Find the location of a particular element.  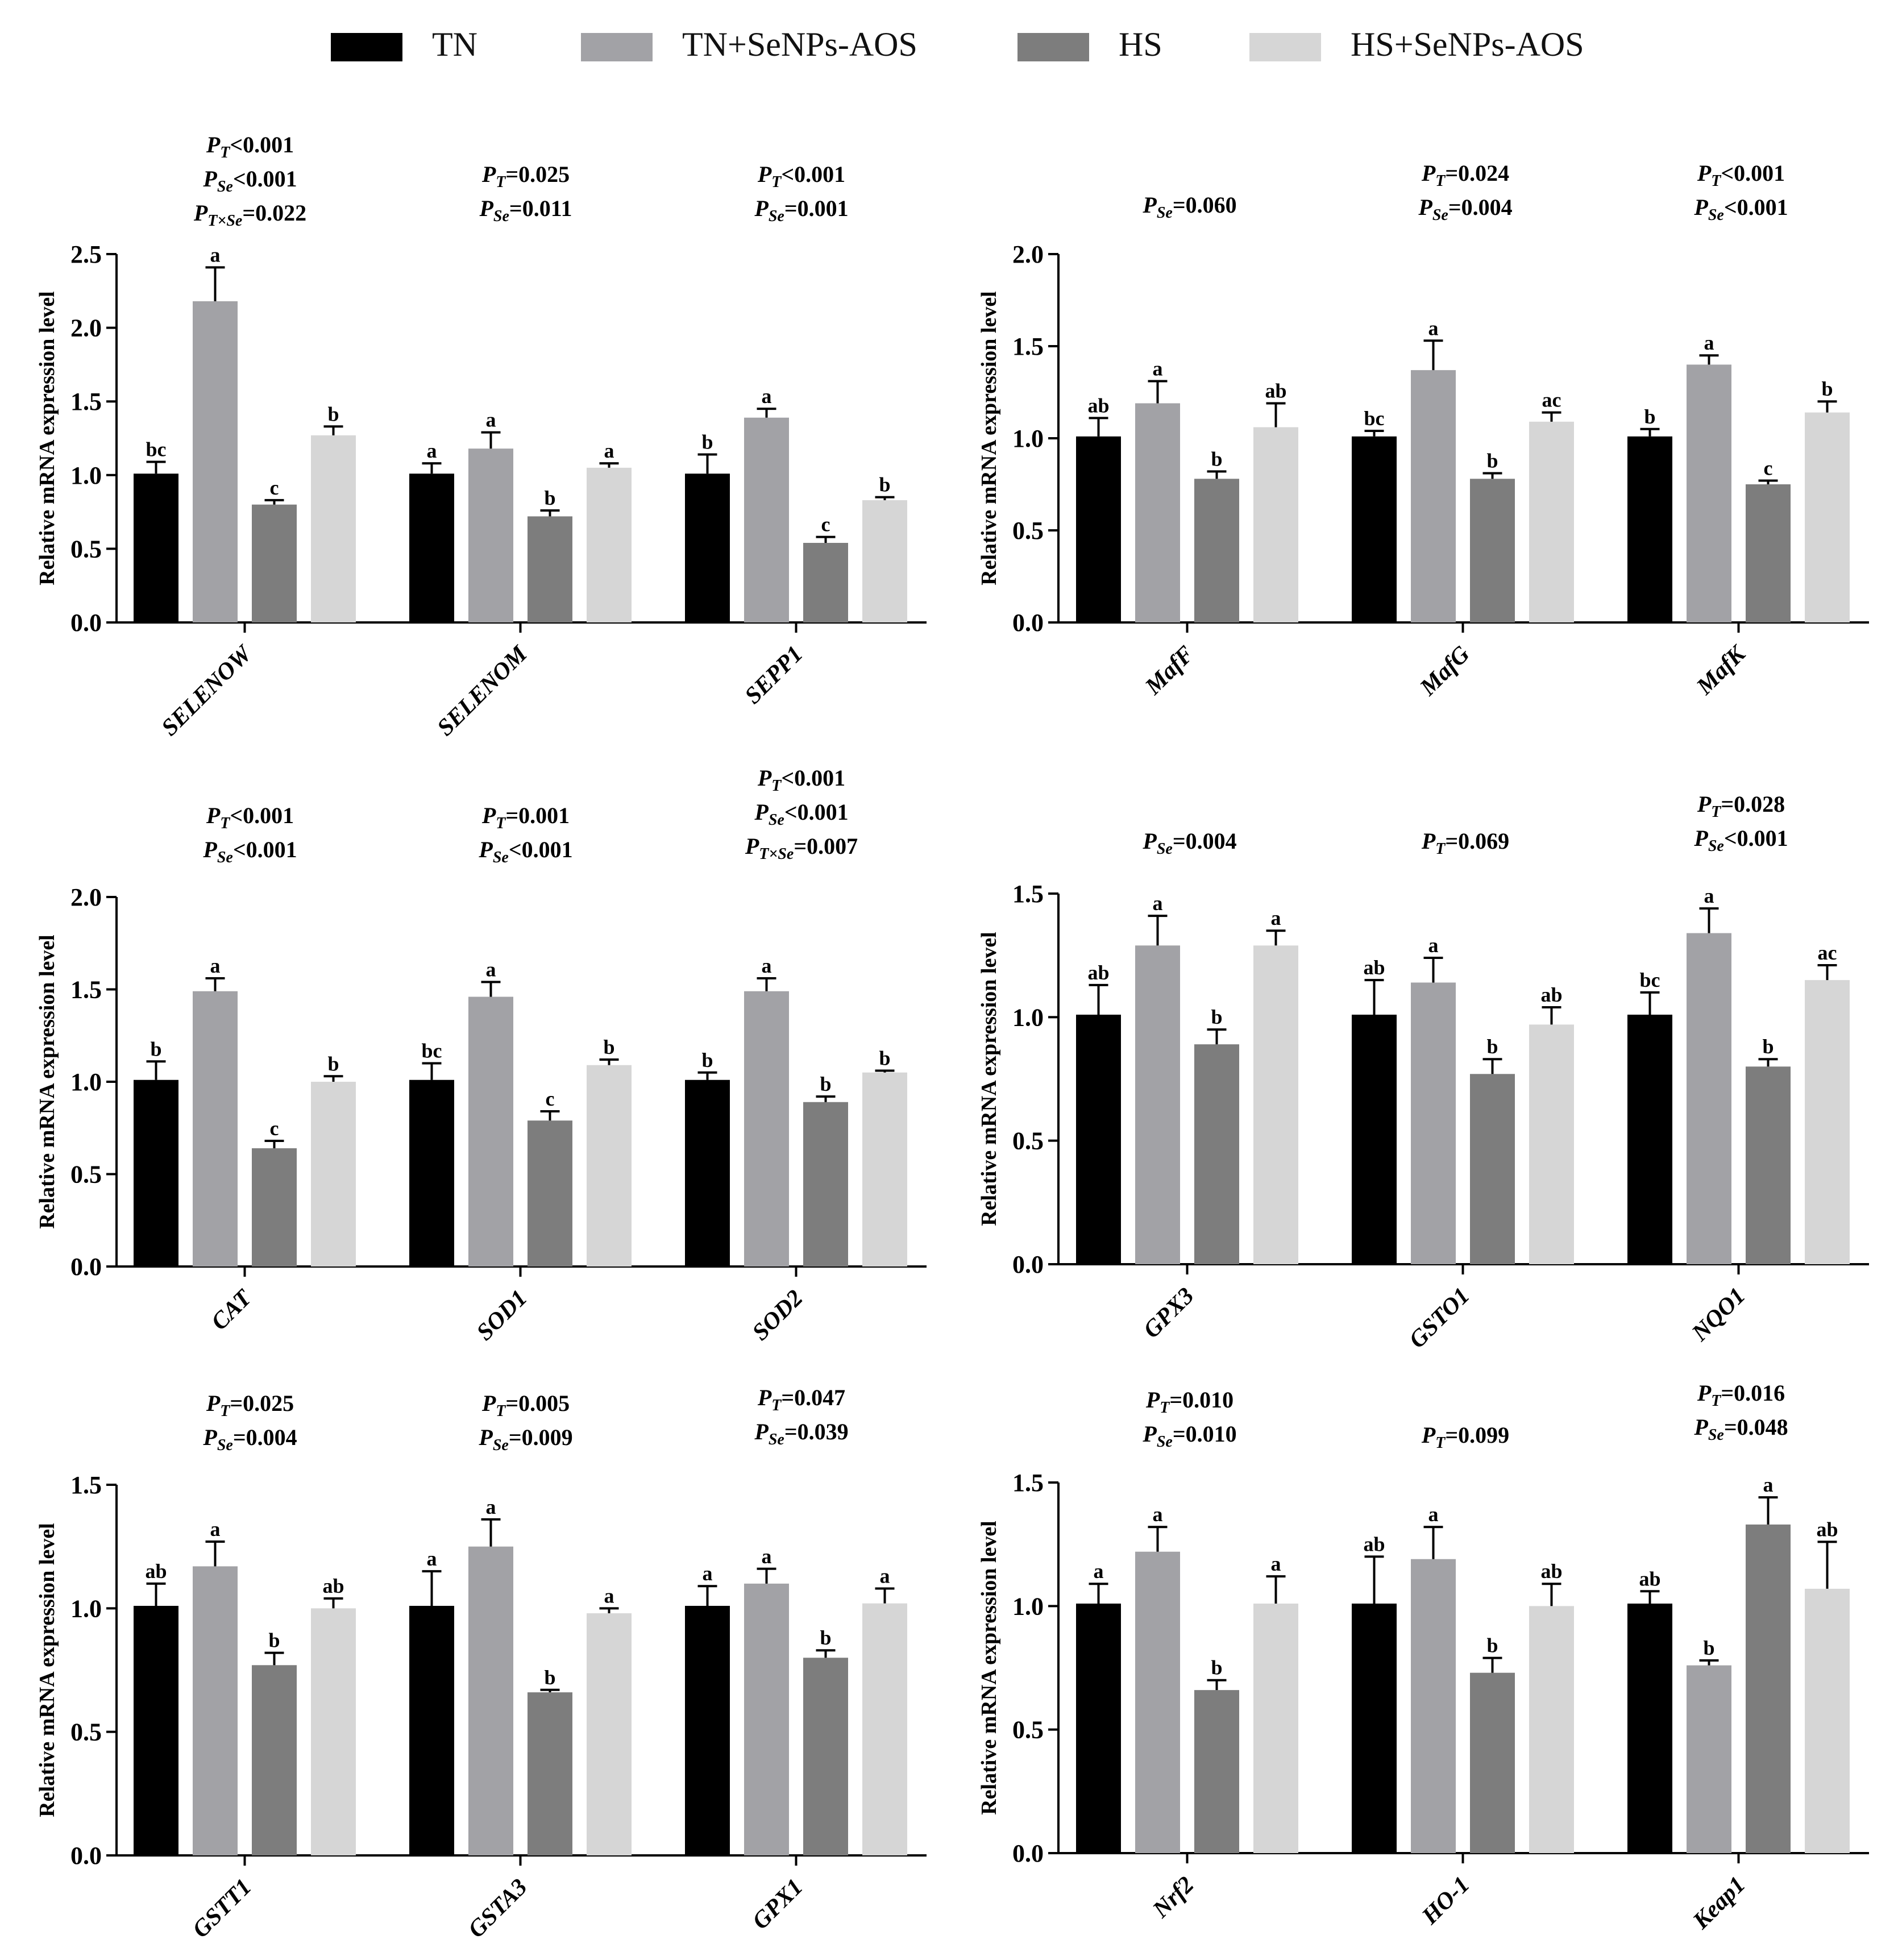

p-value-label: PT×Se=0.007 is located at coordinates (801, 848).